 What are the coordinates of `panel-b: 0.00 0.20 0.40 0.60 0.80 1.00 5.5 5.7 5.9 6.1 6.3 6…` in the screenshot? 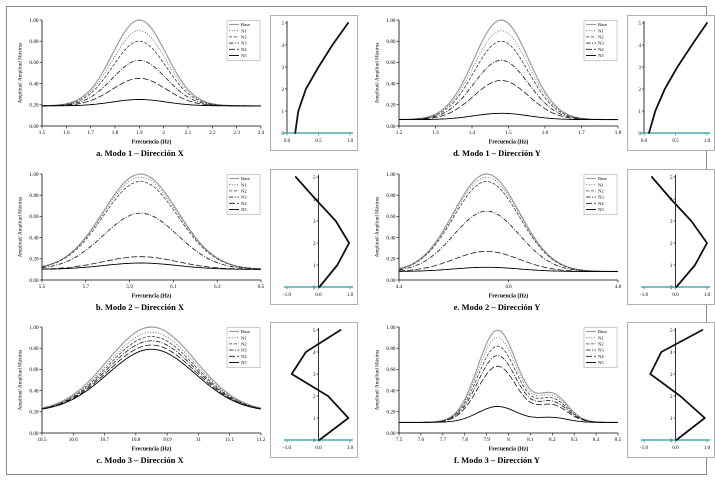 It's located at (186, 242).